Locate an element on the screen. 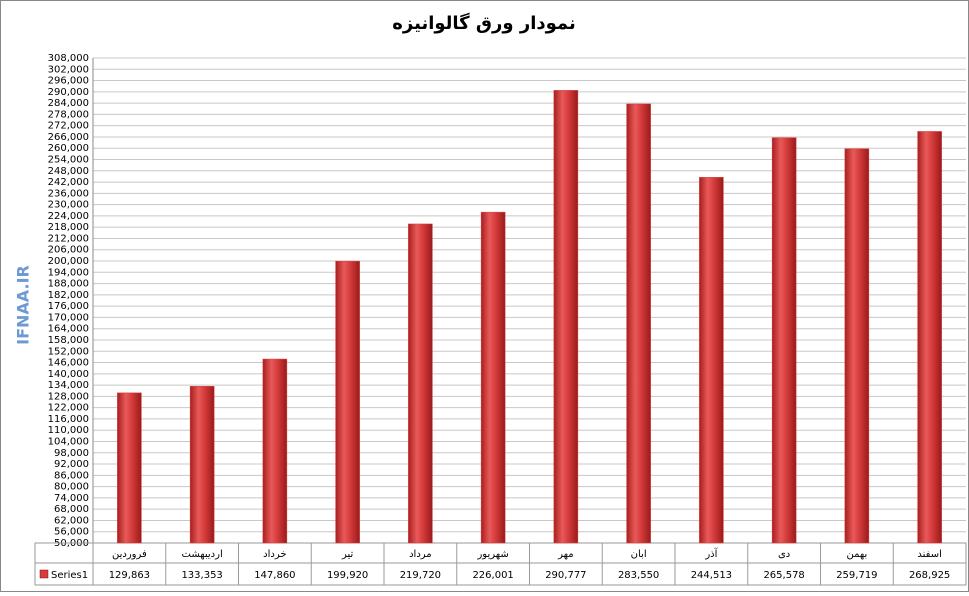 The height and width of the screenshot is (596, 969). x-tick-label: اسفند is located at coordinates (929, 554).